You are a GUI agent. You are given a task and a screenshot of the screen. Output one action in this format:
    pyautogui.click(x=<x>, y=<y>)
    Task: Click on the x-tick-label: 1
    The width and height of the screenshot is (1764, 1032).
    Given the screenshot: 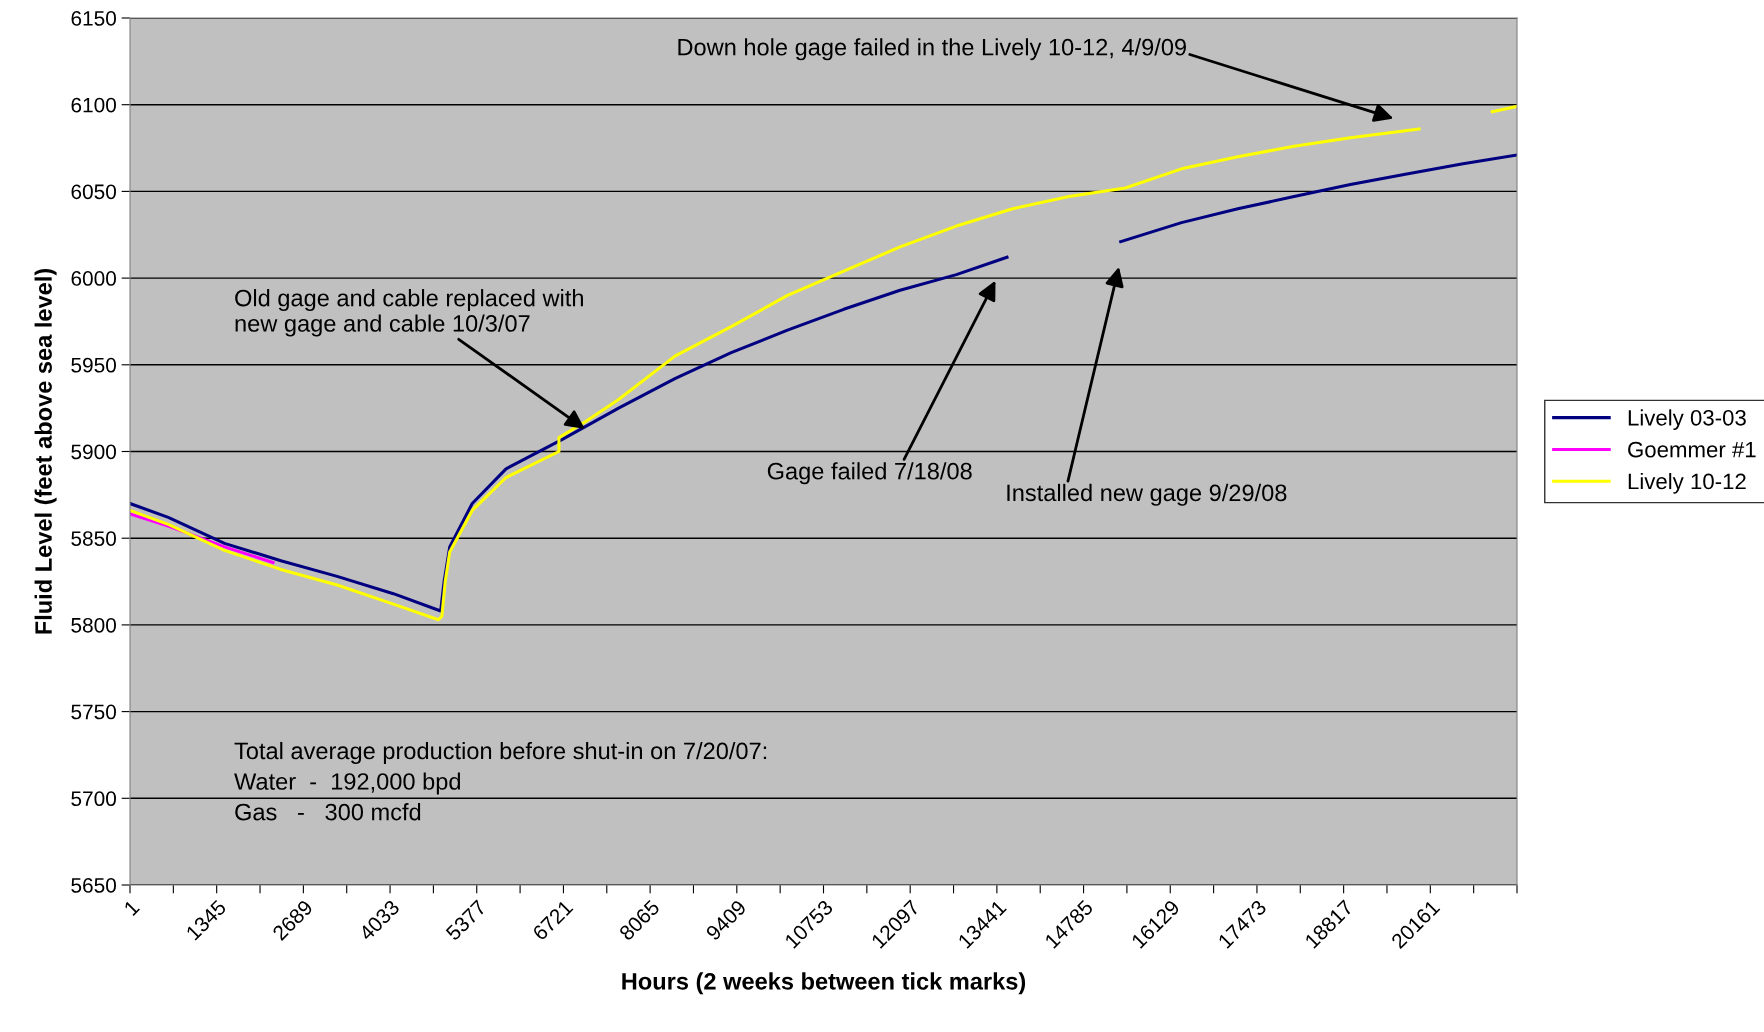 What is the action you would take?
    pyautogui.click(x=131, y=907)
    